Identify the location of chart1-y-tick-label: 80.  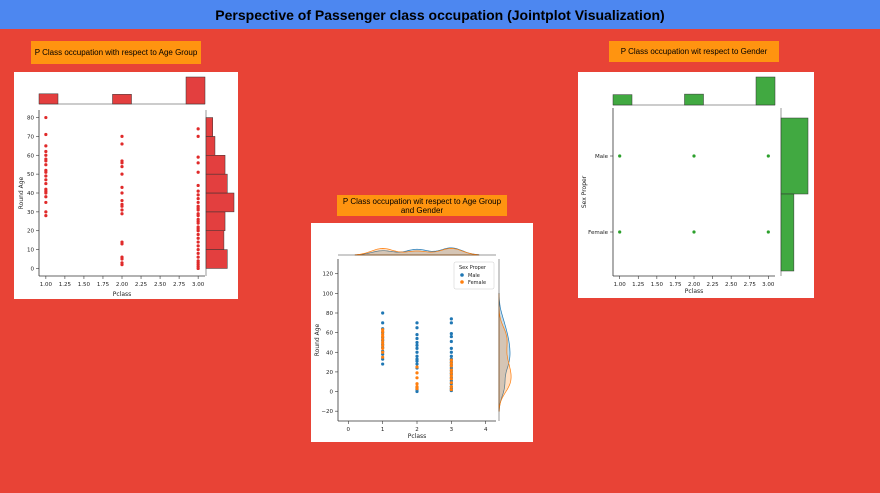
(30, 119).